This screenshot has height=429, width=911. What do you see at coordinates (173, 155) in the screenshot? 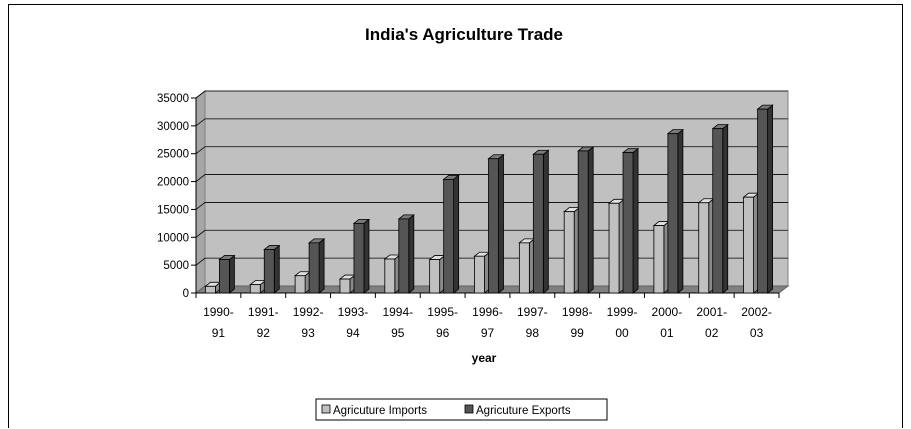
I see `y-tick-label: 25000` at bounding box center [173, 155].